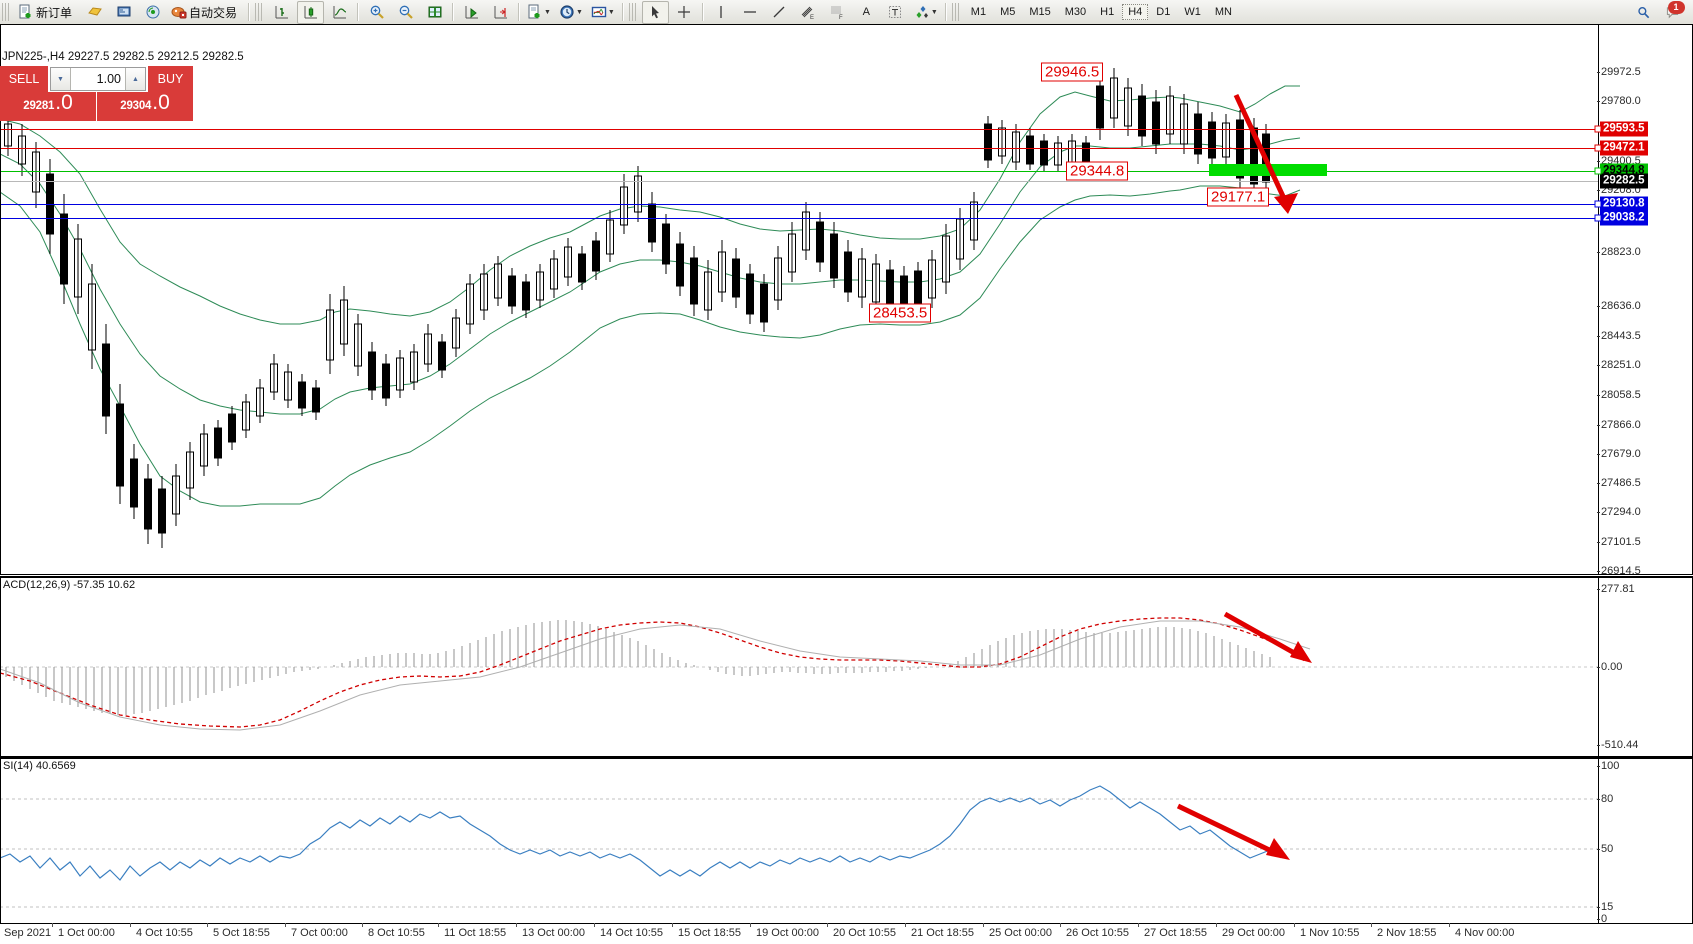 Image resolution: width=1693 pixels, height=944 pixels. What do you see at coordinates (260, 12) in the screenshot?
I see `chart-tools-grip` at bounding box center [260, 12].